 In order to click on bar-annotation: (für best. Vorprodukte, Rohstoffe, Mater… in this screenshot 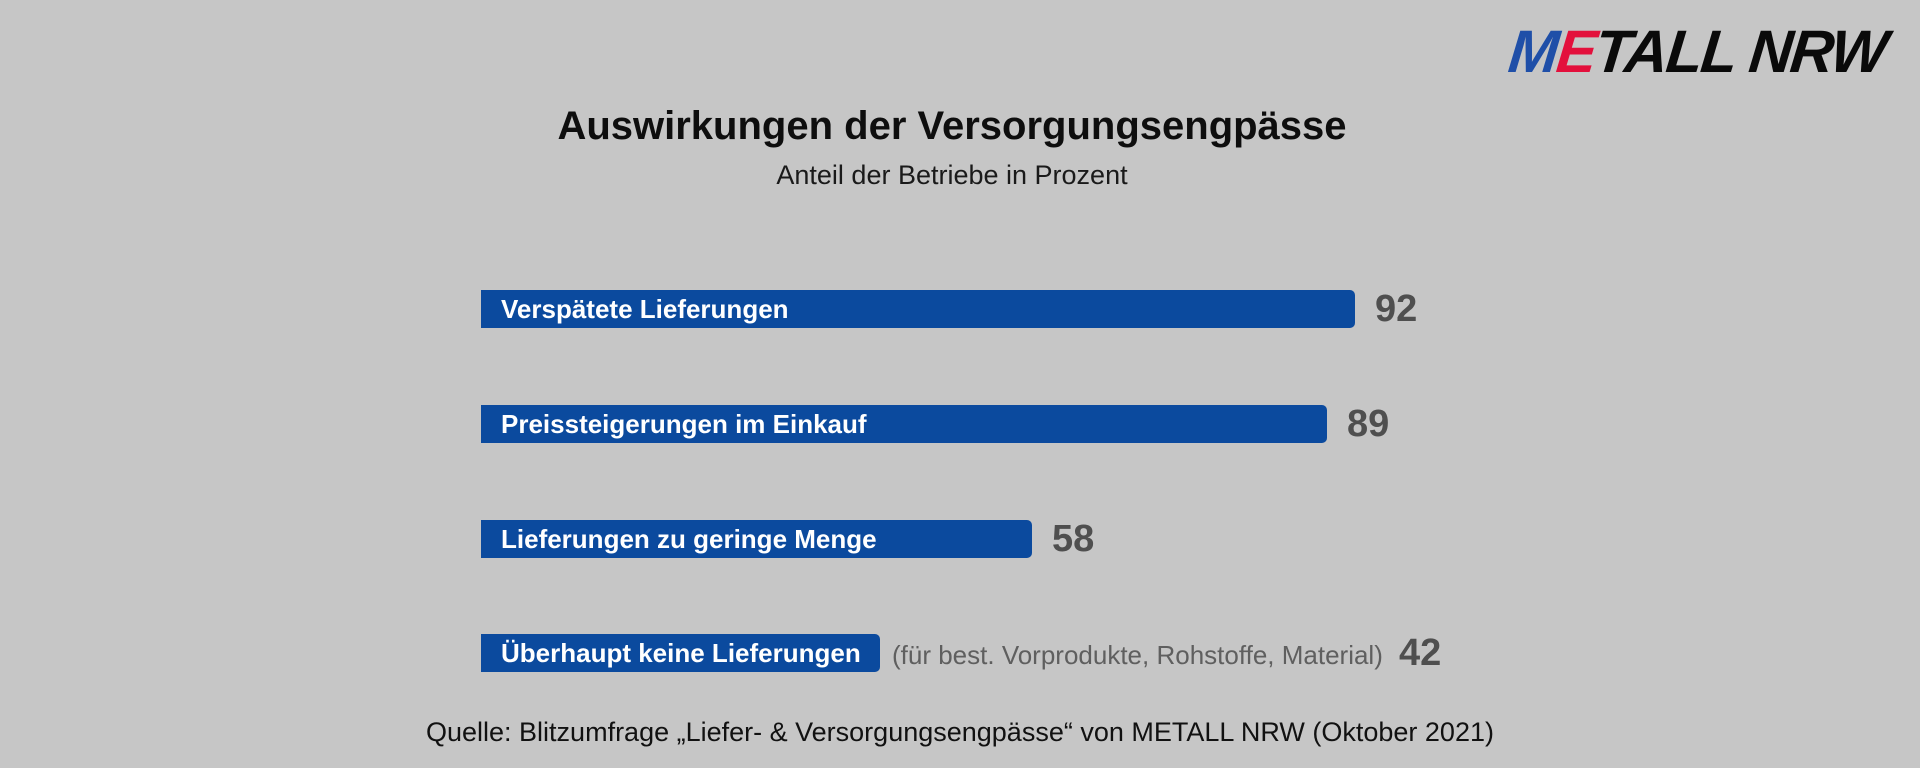, I will do `click(1137, 655)`.